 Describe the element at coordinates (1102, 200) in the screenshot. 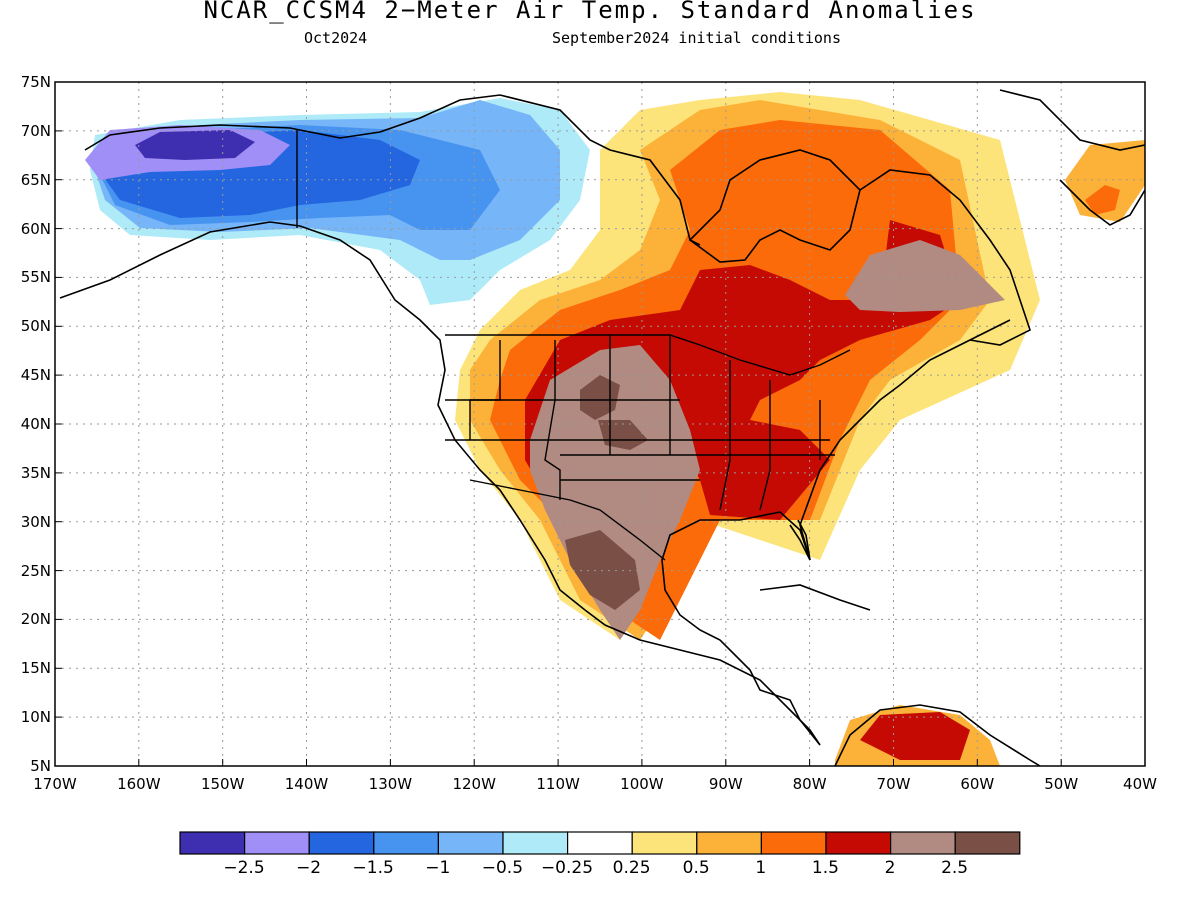

I see `region-greenland-warm-core` at that location.